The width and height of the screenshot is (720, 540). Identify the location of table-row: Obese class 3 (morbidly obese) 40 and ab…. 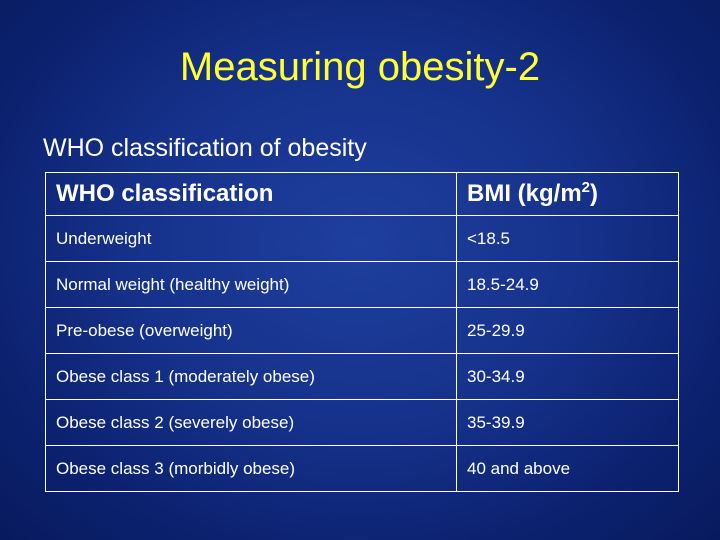
(362, 468).